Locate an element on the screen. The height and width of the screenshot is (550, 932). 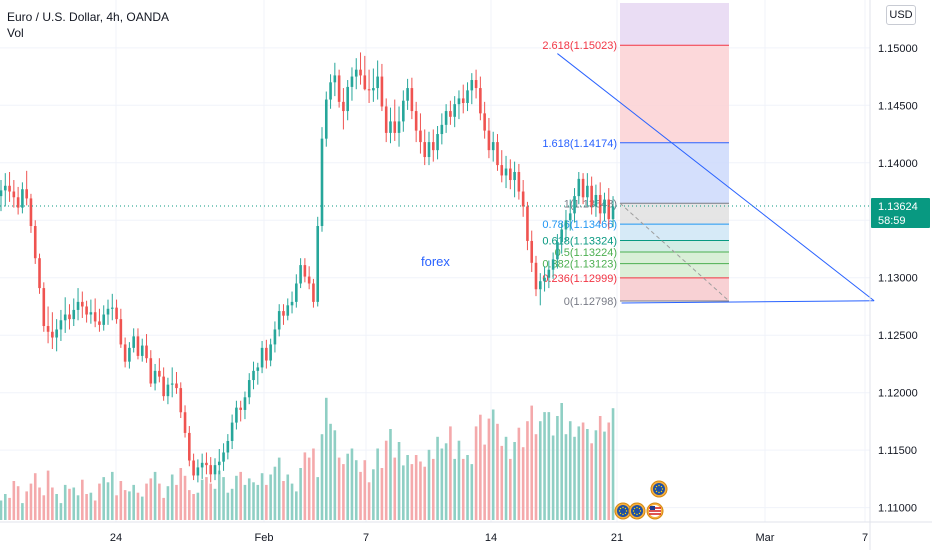
fib-level-label: 0.382(1.13123) is located at coordinates (579, 265).